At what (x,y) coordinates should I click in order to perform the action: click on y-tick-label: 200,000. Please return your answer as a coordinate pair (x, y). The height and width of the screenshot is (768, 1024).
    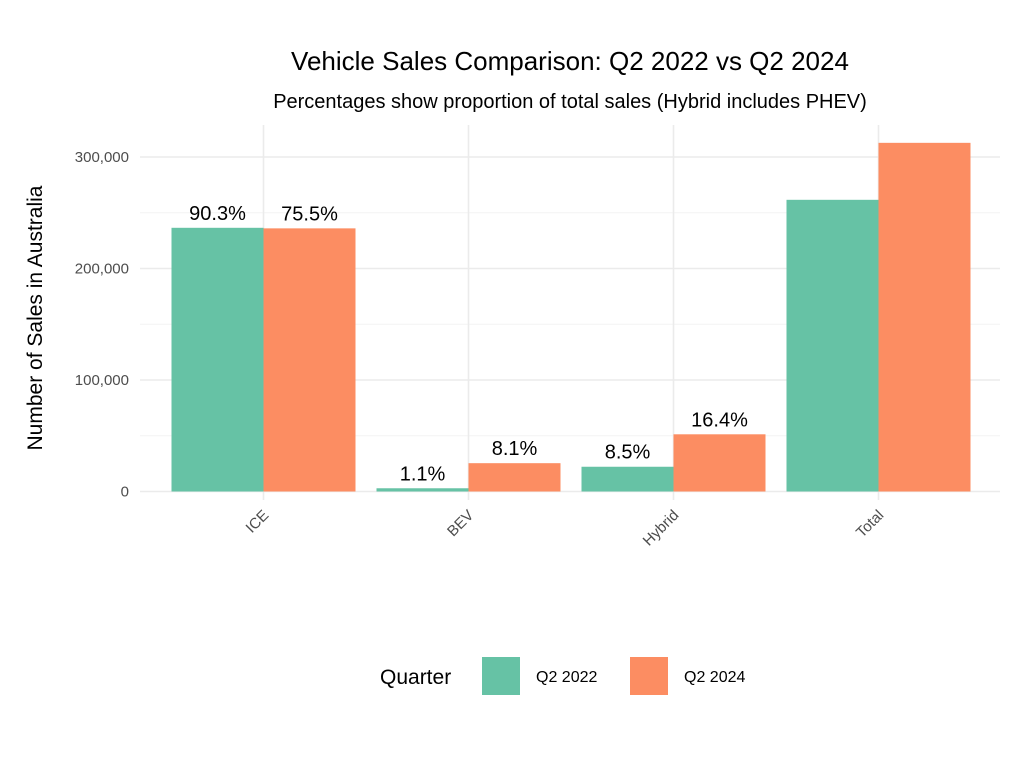
    Looking at the image, I should click on (102, 269).